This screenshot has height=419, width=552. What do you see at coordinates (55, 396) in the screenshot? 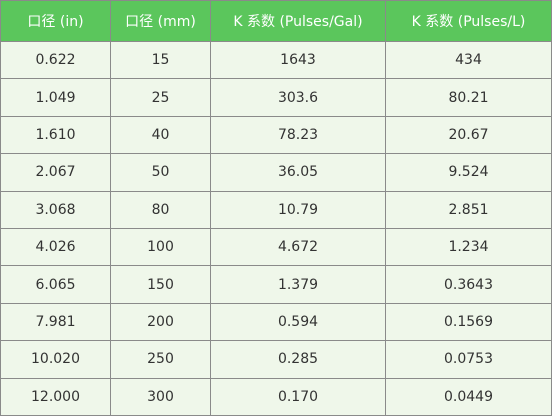
I see `table-cell: 12.000` at bounding box center [55, 396].